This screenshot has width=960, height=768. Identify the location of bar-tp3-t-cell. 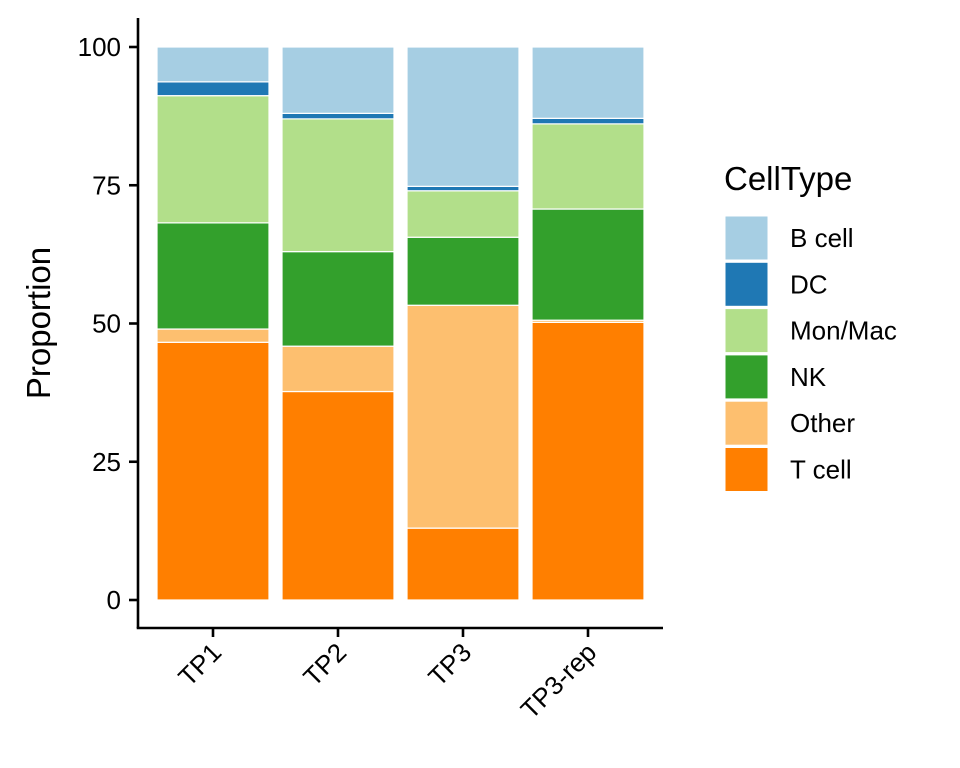
(463, 564).